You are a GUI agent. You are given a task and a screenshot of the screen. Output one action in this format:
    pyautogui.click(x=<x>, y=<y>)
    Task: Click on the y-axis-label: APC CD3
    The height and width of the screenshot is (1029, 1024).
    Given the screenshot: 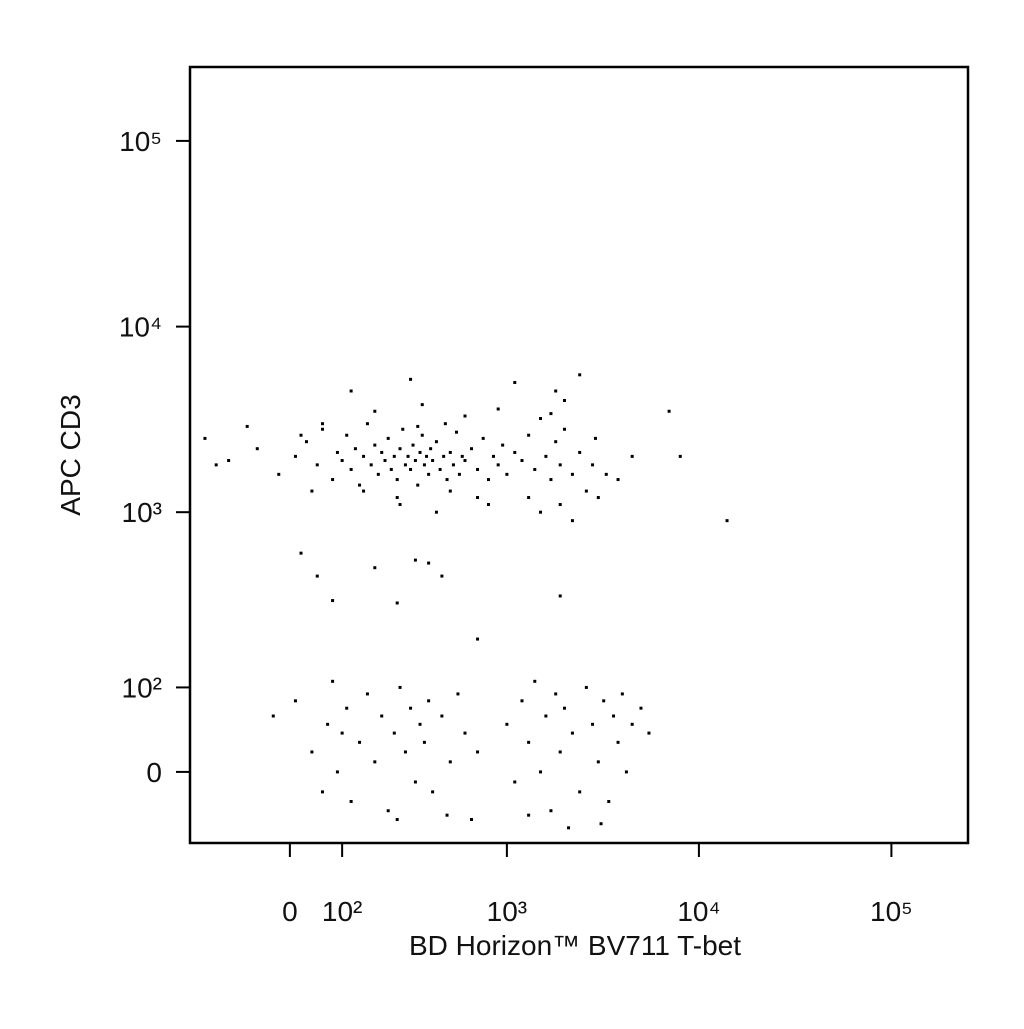 What is the action you would take?
    pyautogui.click(x=70, y=454)
    